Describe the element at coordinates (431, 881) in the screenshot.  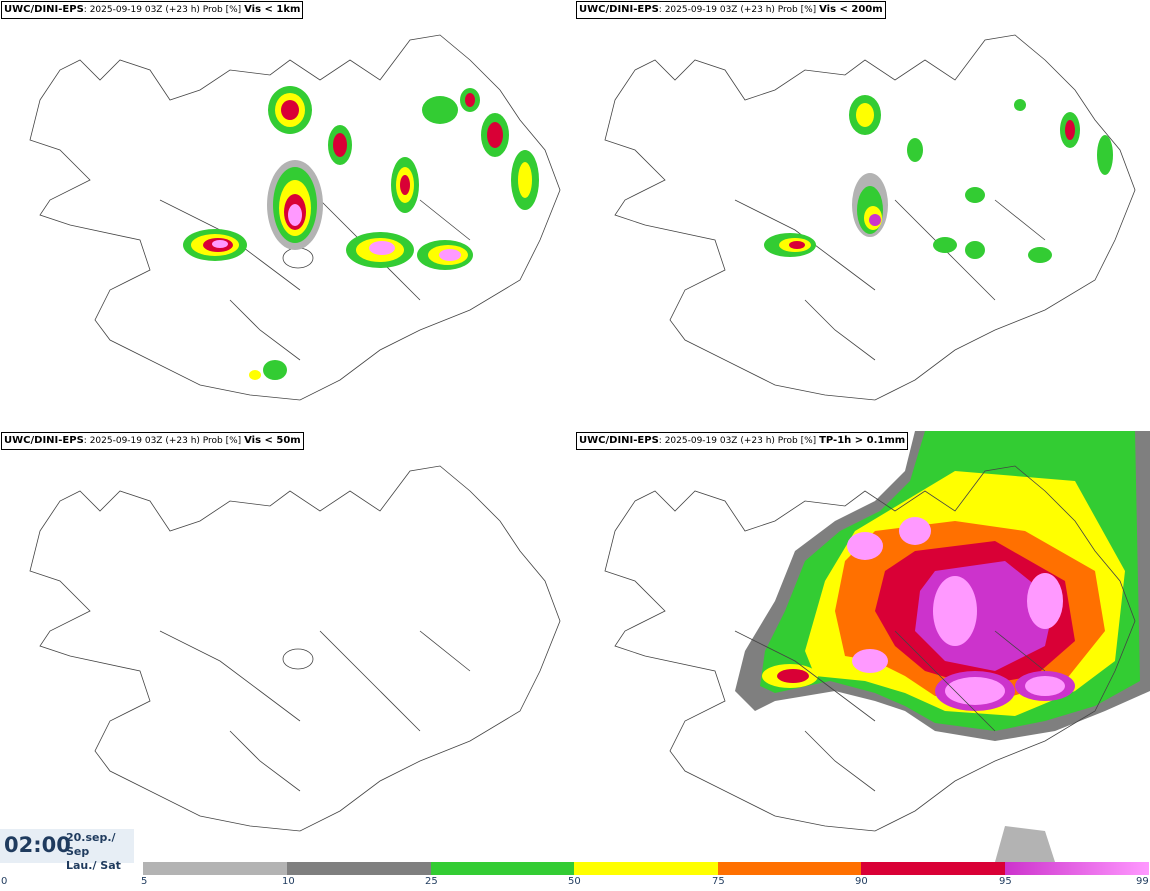
I see `colorbar-tick: 25` at that location.